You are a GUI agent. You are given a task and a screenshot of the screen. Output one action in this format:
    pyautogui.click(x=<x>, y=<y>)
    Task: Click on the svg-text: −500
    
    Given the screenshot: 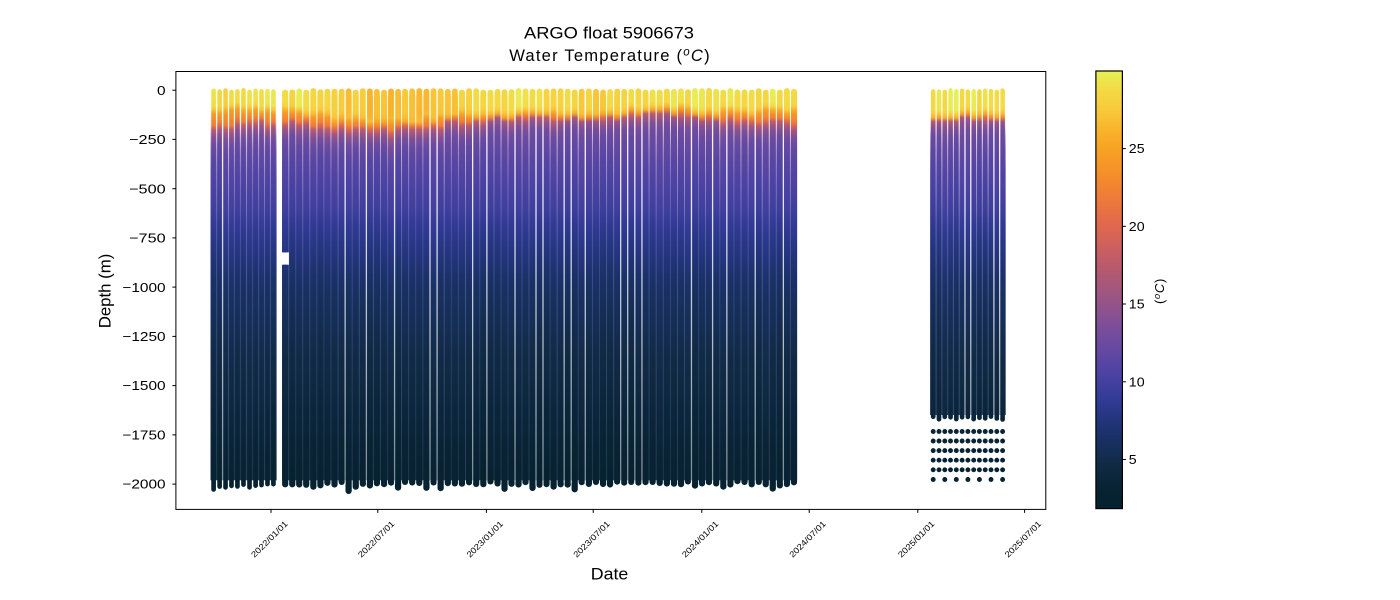 What is the action you would take?
    pyautogui.click(x=147, y=188)
    